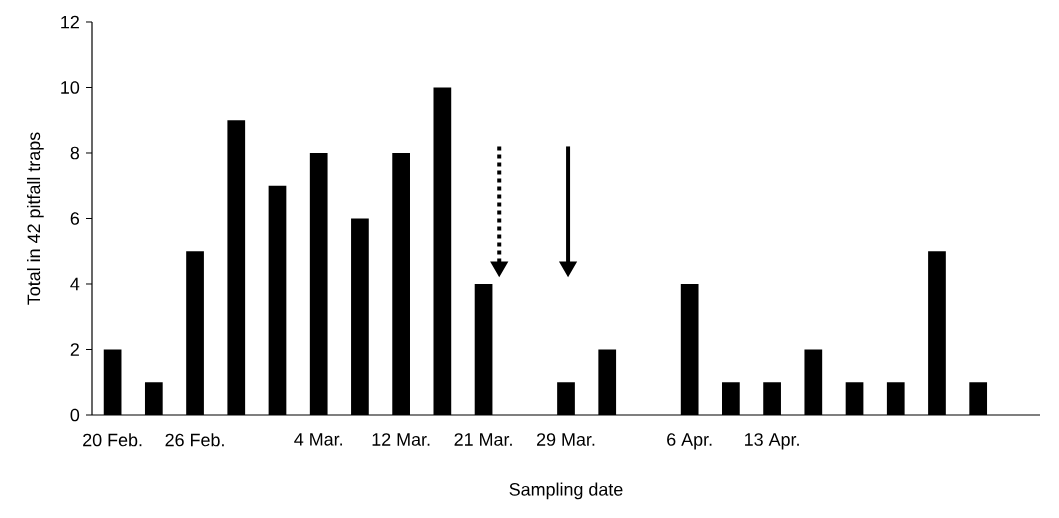  Describe the element at coordinates (194, 440) in the screenshot. I see `x-tick-label: 26 Feb.` at that location.